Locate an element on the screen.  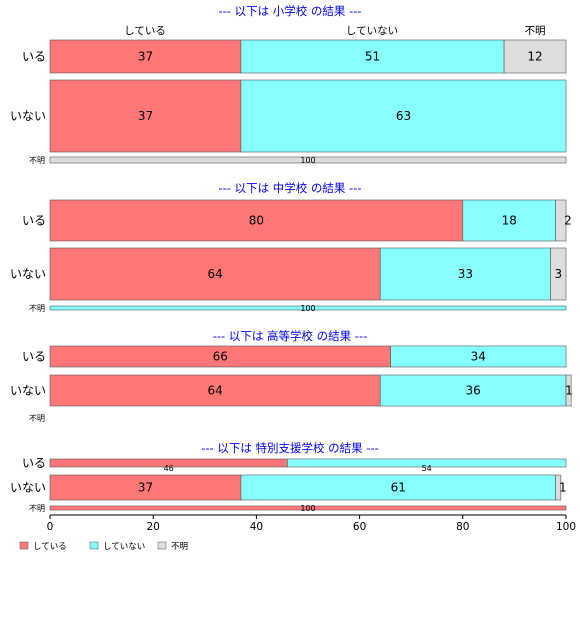
data-label: 51 is located at coordinates (372, 57).